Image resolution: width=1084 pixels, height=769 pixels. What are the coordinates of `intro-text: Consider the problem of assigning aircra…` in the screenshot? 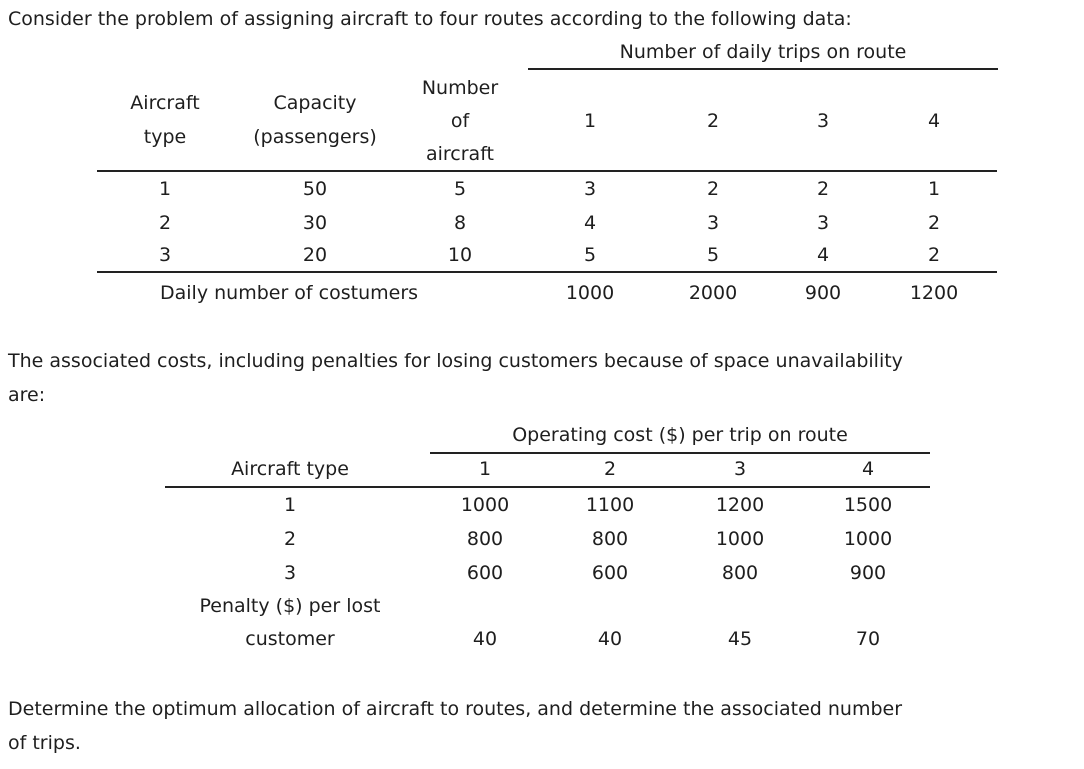 It's located at (430, 19).